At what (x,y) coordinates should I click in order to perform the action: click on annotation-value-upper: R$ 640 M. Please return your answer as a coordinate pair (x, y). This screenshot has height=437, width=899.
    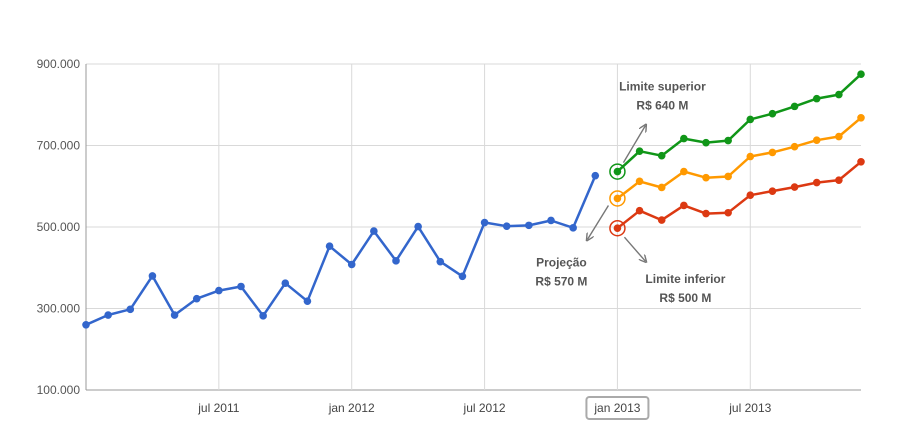
    Looking at the image, I should click on (662, 106).